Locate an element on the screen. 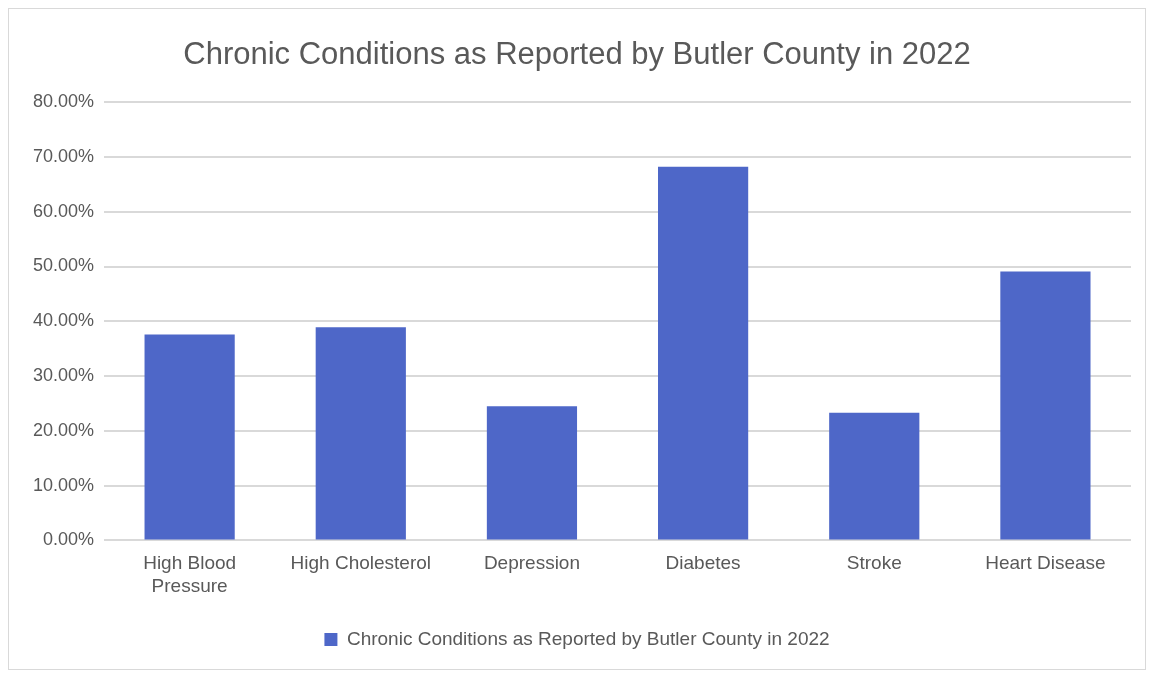  x-tick-label: Heart Disease is located at coordinates (1045, 563).